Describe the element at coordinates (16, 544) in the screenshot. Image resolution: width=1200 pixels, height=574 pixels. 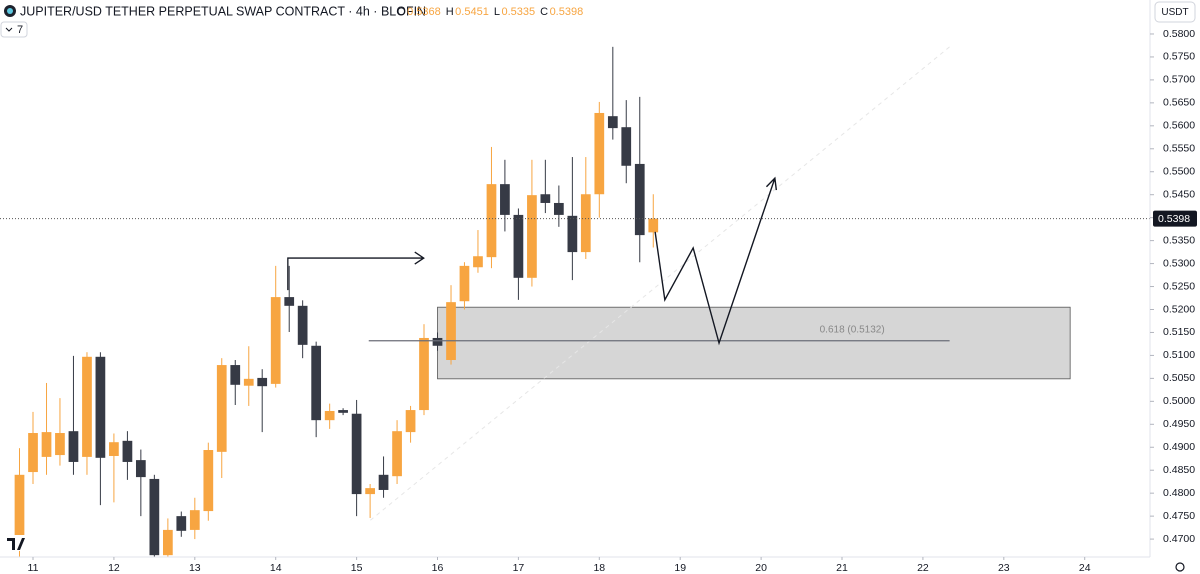
I see `logo` at that location.